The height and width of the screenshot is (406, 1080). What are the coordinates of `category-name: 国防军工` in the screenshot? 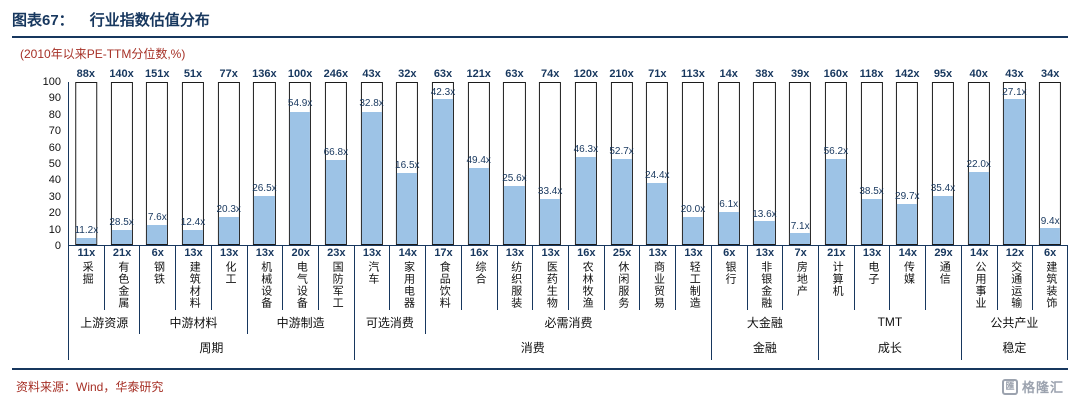 It's located at (337, 285).